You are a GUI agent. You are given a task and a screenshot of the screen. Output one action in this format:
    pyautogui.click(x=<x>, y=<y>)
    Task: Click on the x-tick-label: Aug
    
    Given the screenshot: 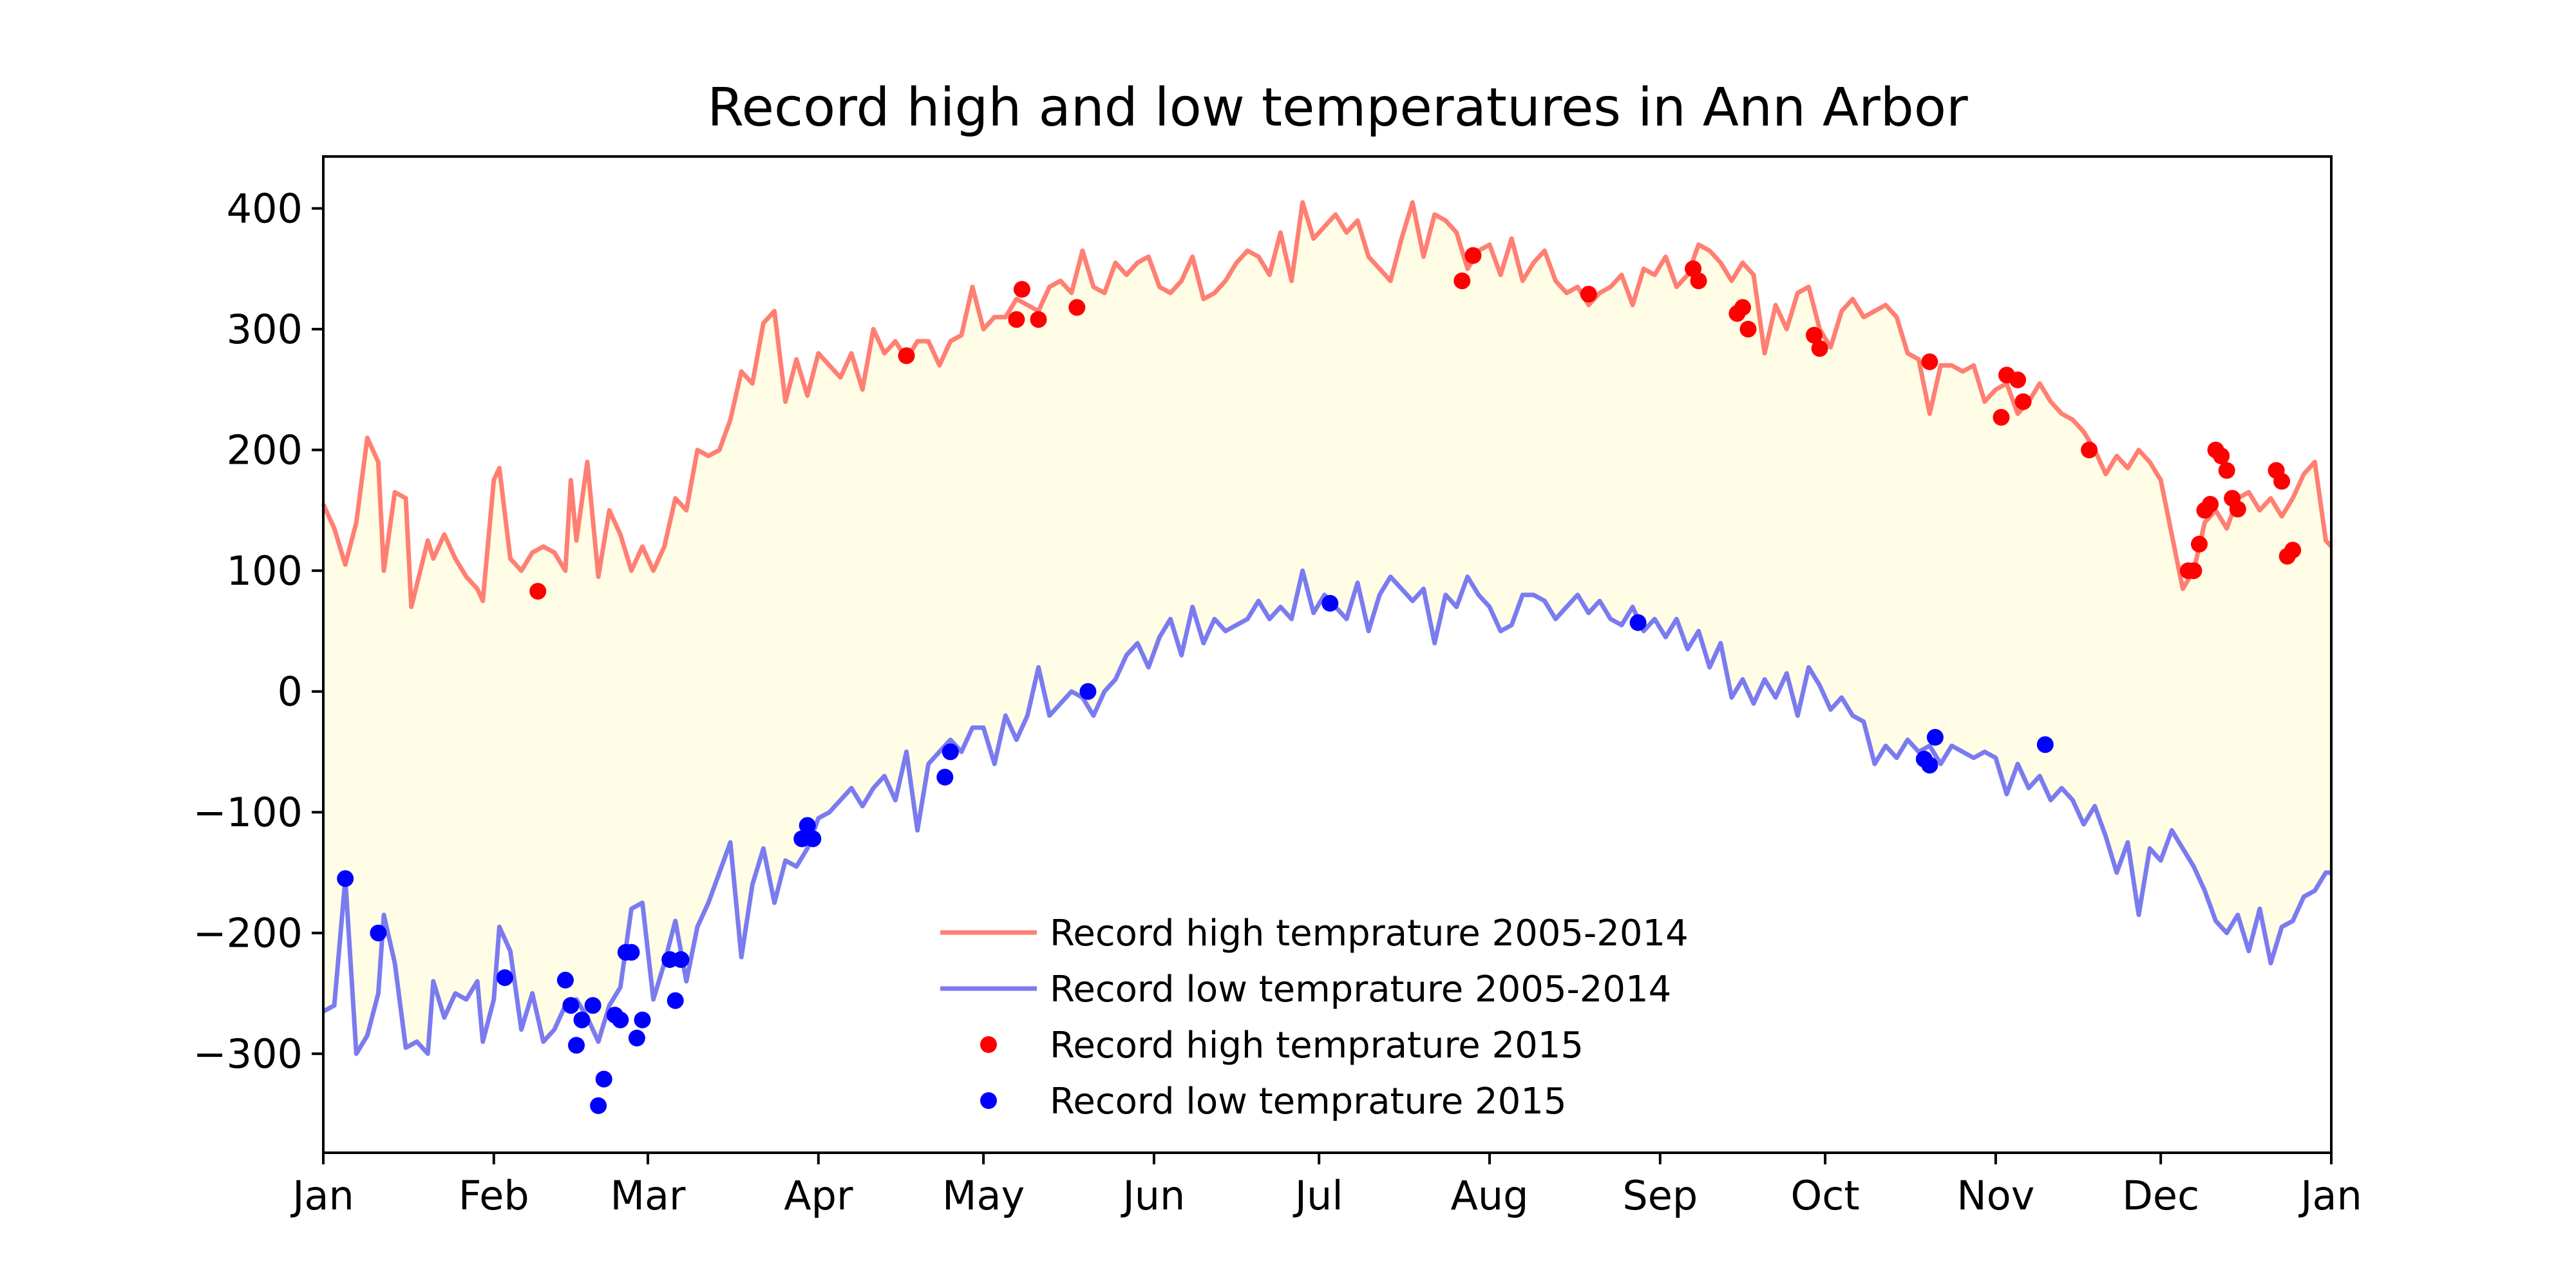 What is the action you would take?
    pyautogui.click(x=1489, y=1195)
    